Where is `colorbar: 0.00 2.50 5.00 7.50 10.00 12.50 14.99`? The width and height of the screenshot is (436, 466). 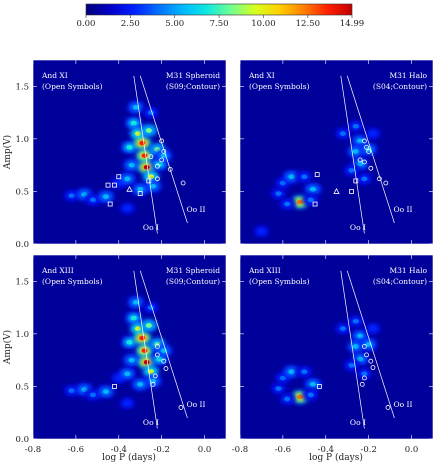
colorbar: 0.00 2.50 5.00 7.50 10.00 12.50 14.99 is located at coordinates (220, 16).